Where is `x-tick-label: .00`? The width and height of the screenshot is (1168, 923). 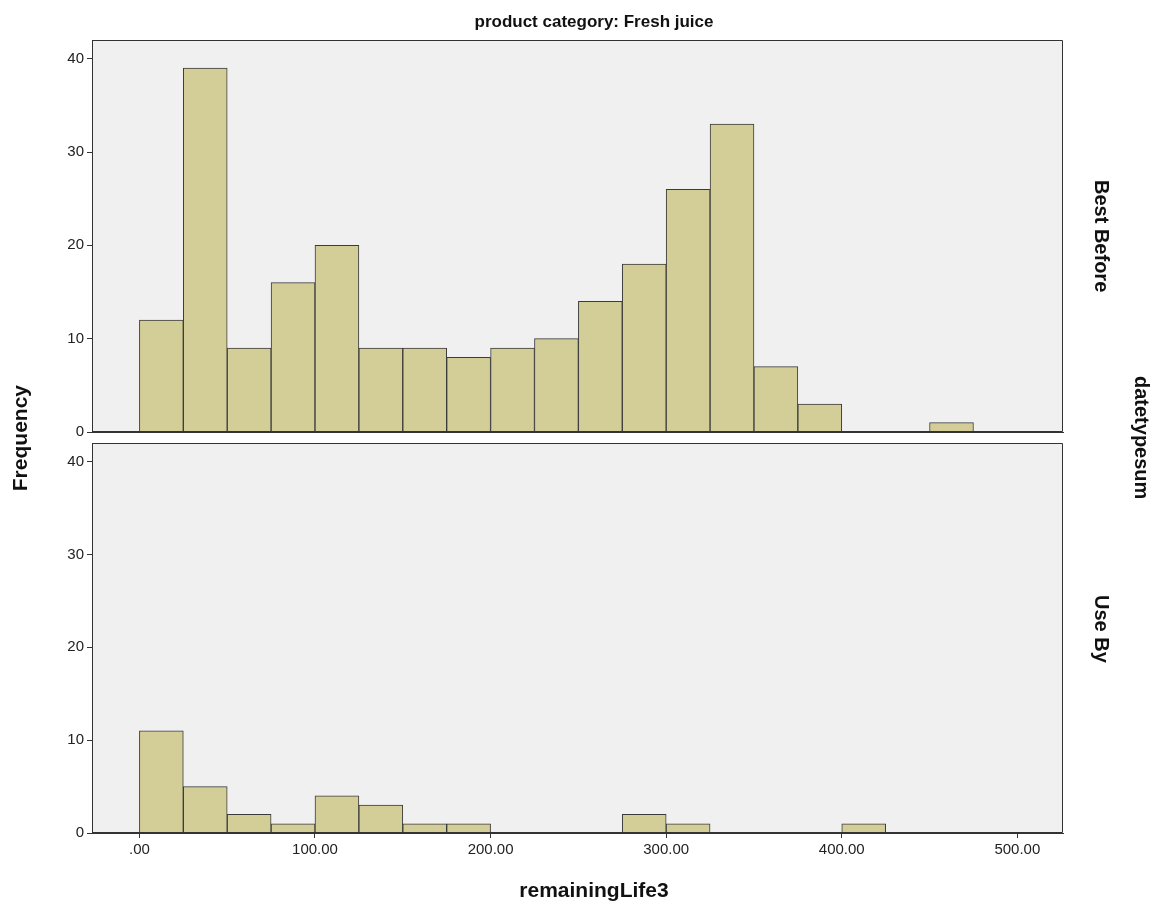
x-tick-label: .00 is located at coordinates (139, 849).